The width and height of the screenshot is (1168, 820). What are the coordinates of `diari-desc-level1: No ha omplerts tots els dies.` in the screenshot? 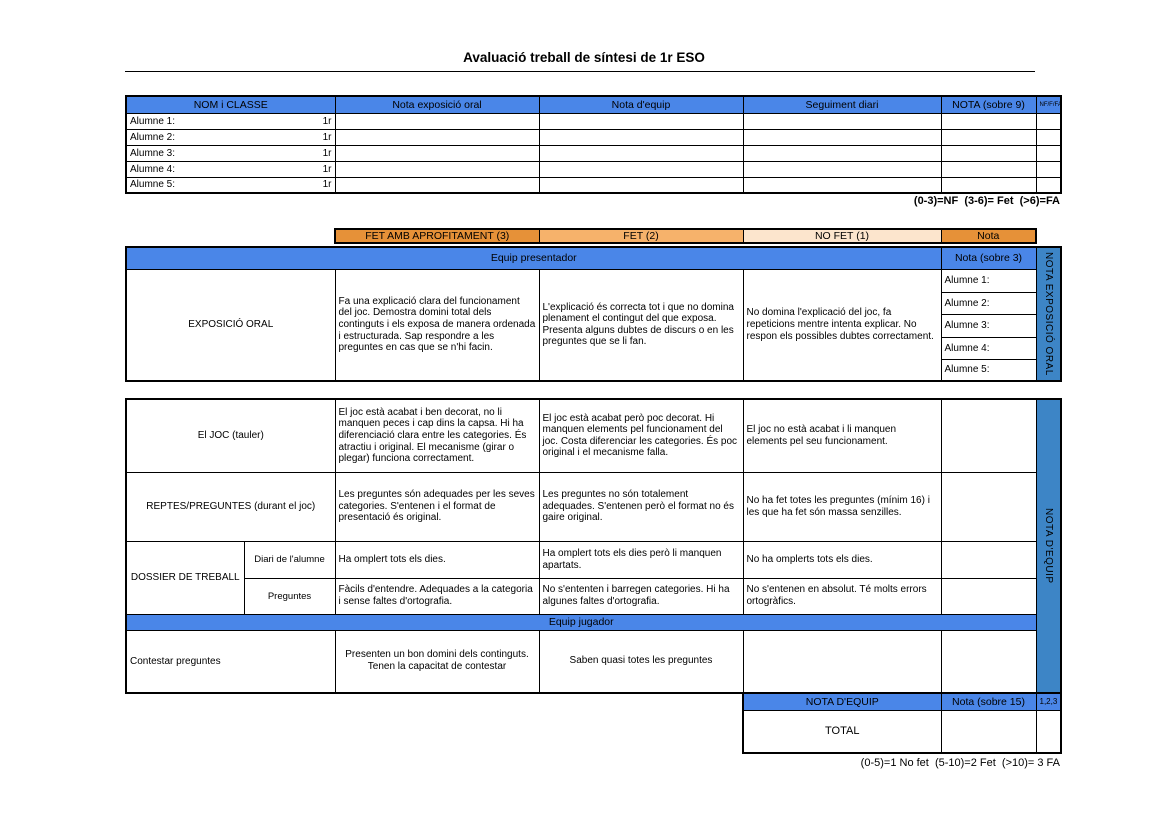 It's located at (842, 559).